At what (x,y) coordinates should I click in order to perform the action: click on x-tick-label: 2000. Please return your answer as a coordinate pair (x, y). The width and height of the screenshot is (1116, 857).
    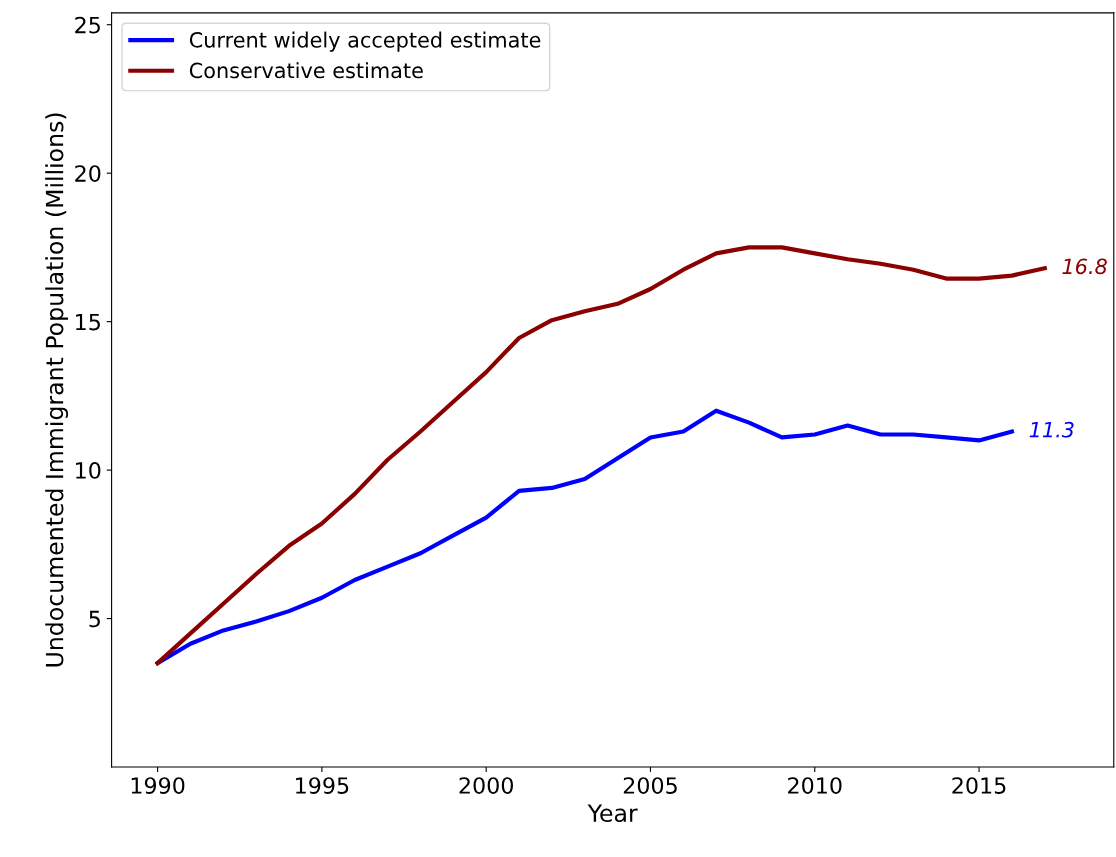
    Looking at the image, I should click on (486, 785).